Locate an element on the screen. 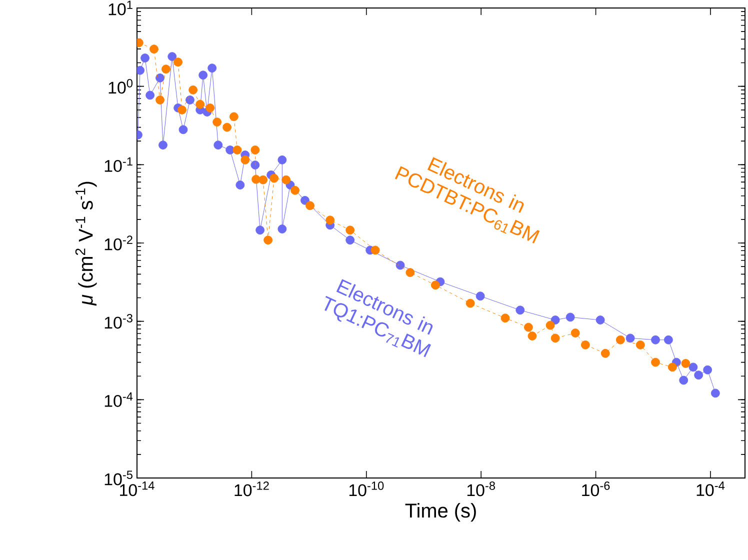 The width and height of the screenshot is (748, 560). y-axis-title: μ (cm$^{2}$ V$^{-1}$ s$^{-1}$) is located at coordinates (86, 244).